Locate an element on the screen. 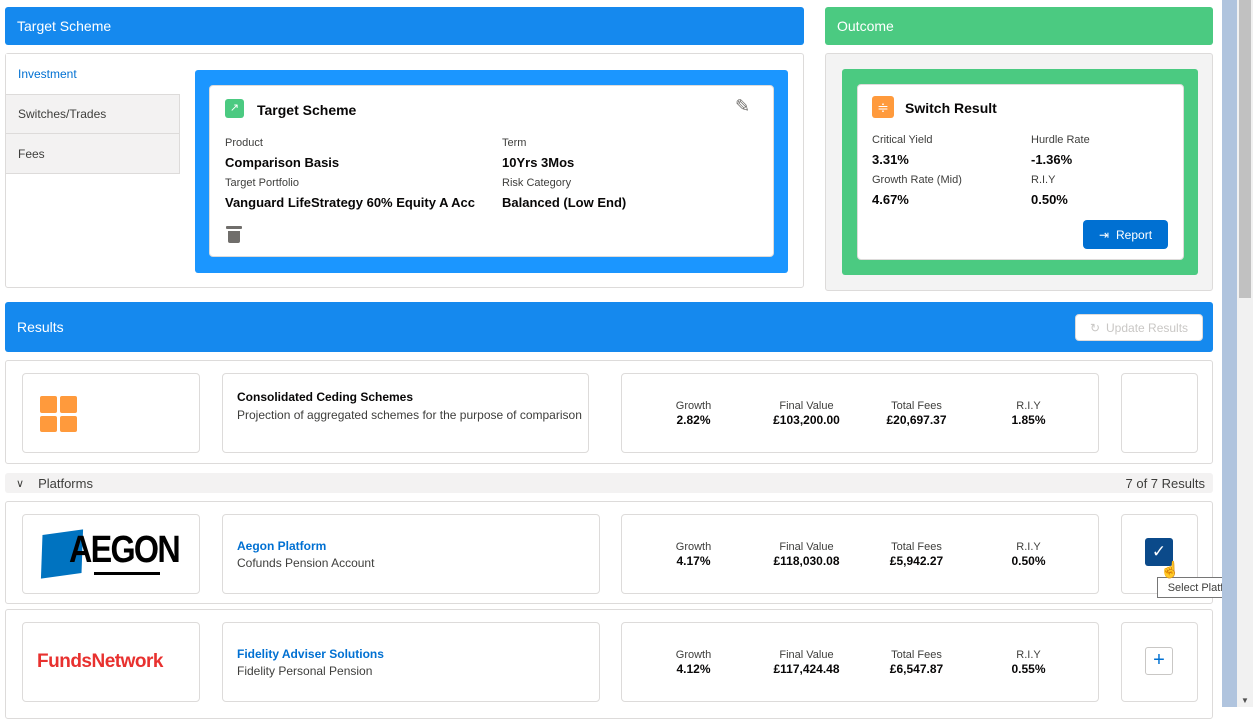  total-fees-value: £20,697.37 is located at coordinates (916, 420).